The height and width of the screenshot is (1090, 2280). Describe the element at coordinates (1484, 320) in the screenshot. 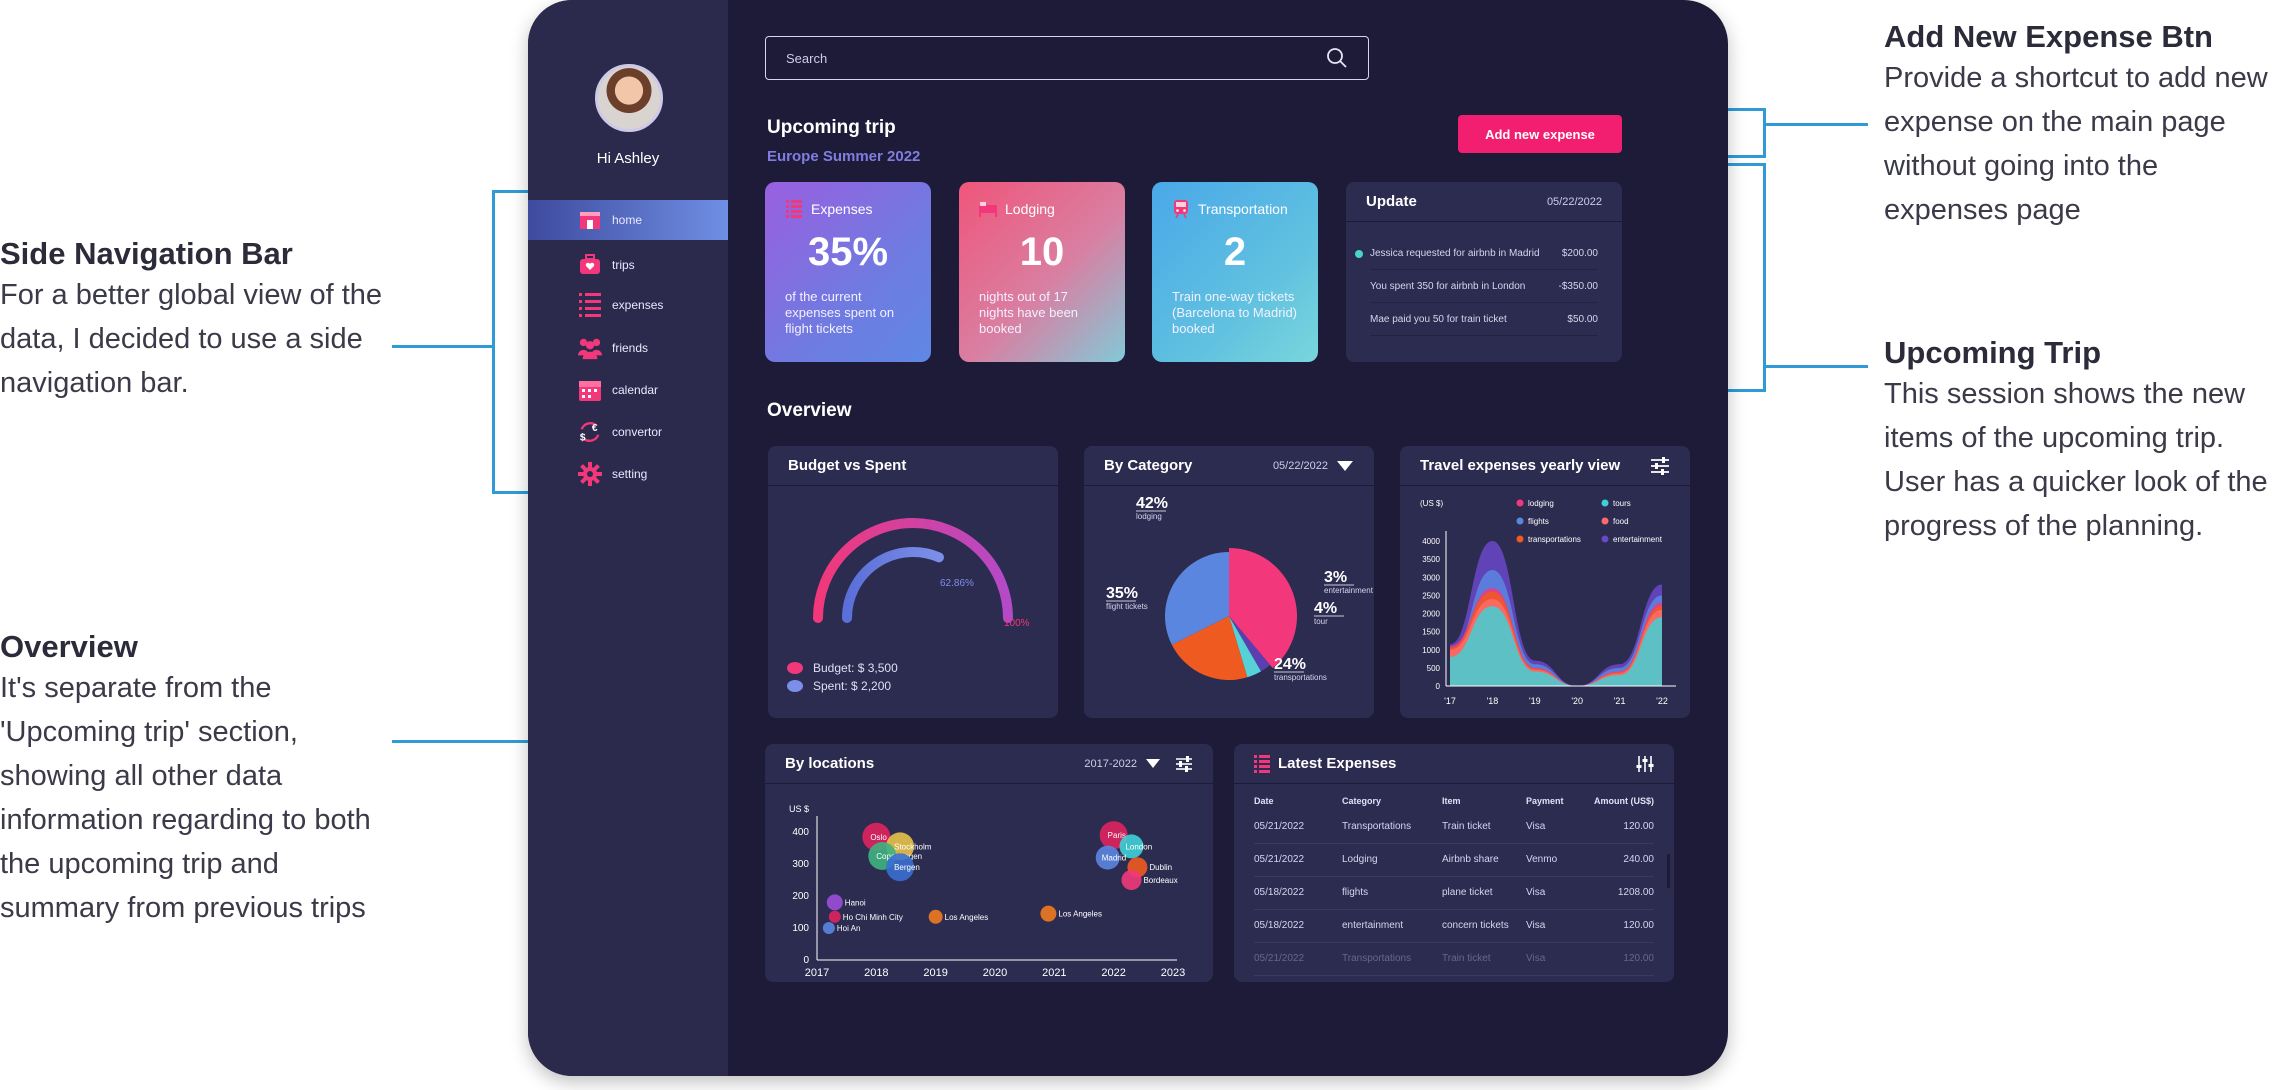

I see `update-row: Mae paid you 50 for train ticket $50.00` at that location.